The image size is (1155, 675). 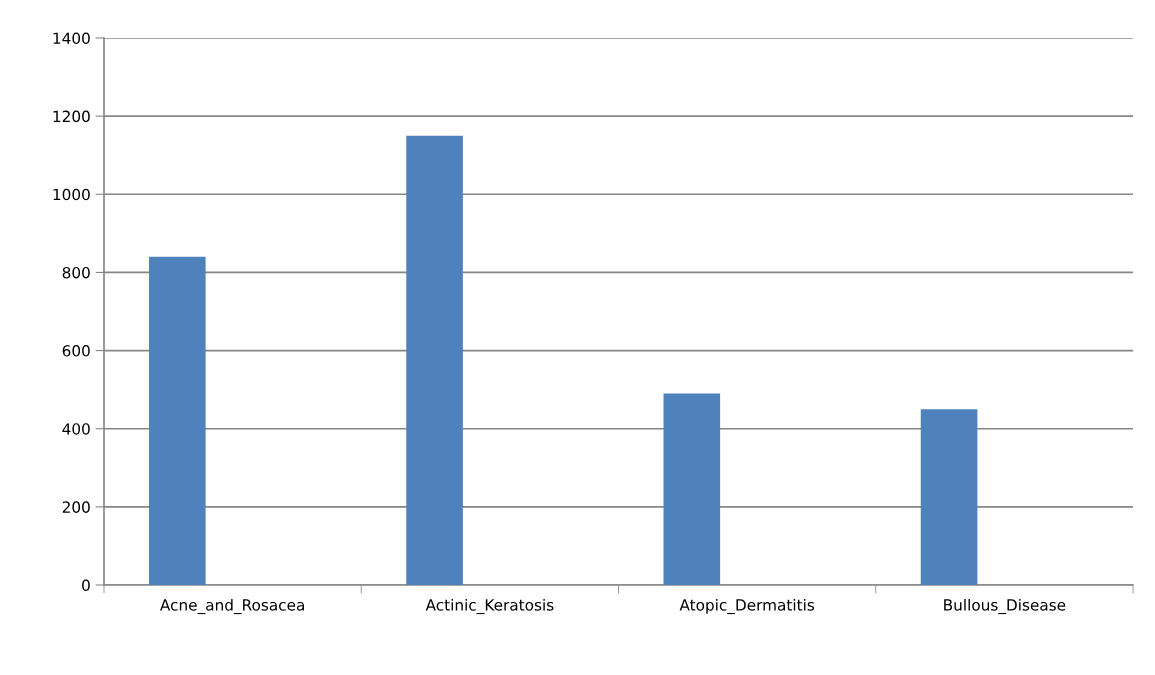 What do you see at coordinates (76, 507) in the screenshot?
I see `y-tick-label: 200` at bounding box center [76, 507].